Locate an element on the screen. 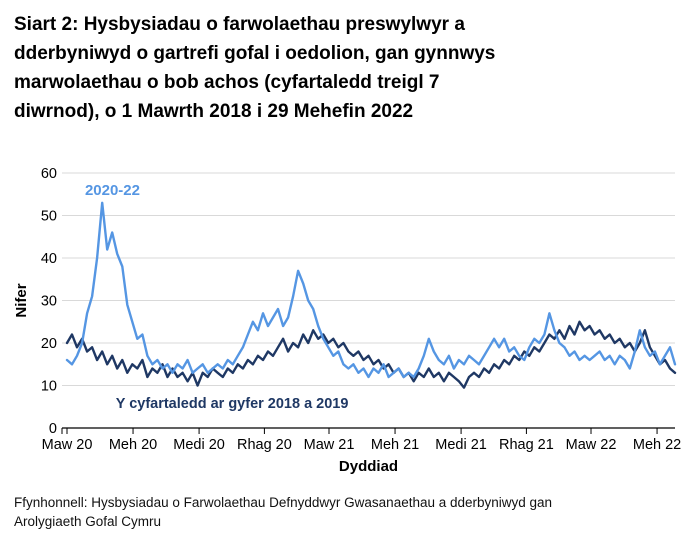 This screenshot has width=698, height=554. x-tick-label-6: Medi 21 is located at coordinates (461, 445).